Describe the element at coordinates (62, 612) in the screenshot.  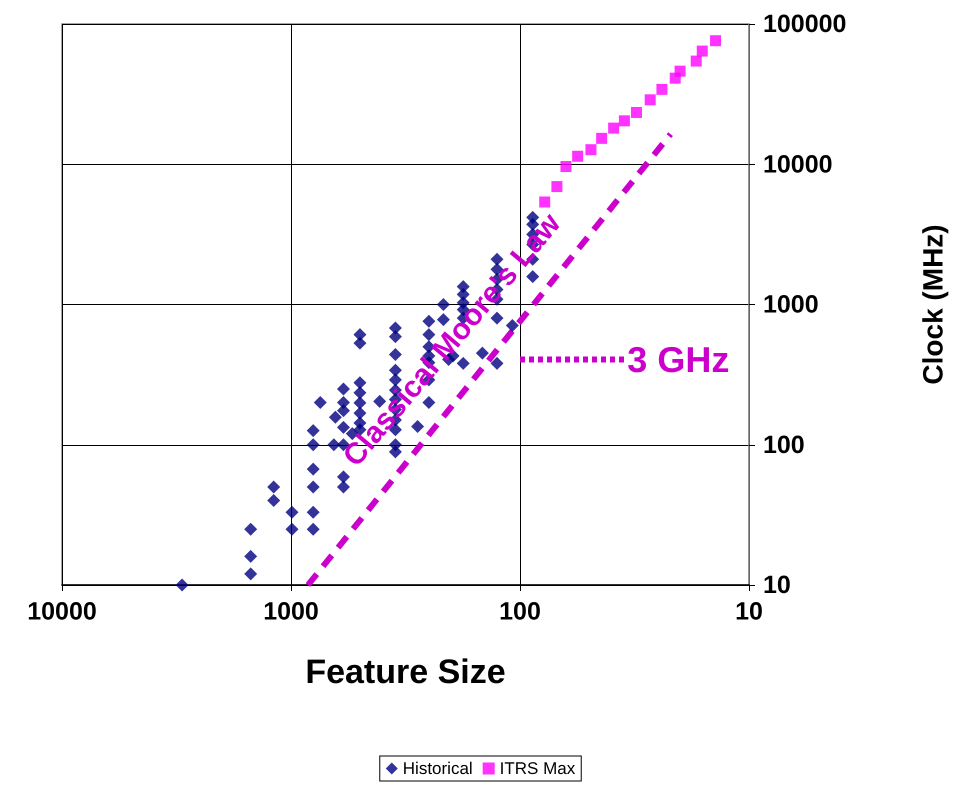
I see `x-tick-label: 10000` at that location.